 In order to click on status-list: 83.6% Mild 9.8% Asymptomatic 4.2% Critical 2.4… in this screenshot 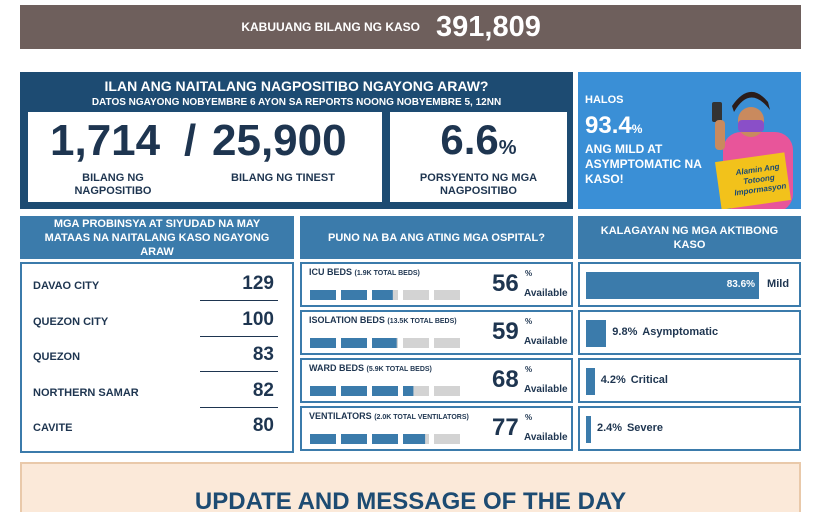, I will do `click(689, 357)`.